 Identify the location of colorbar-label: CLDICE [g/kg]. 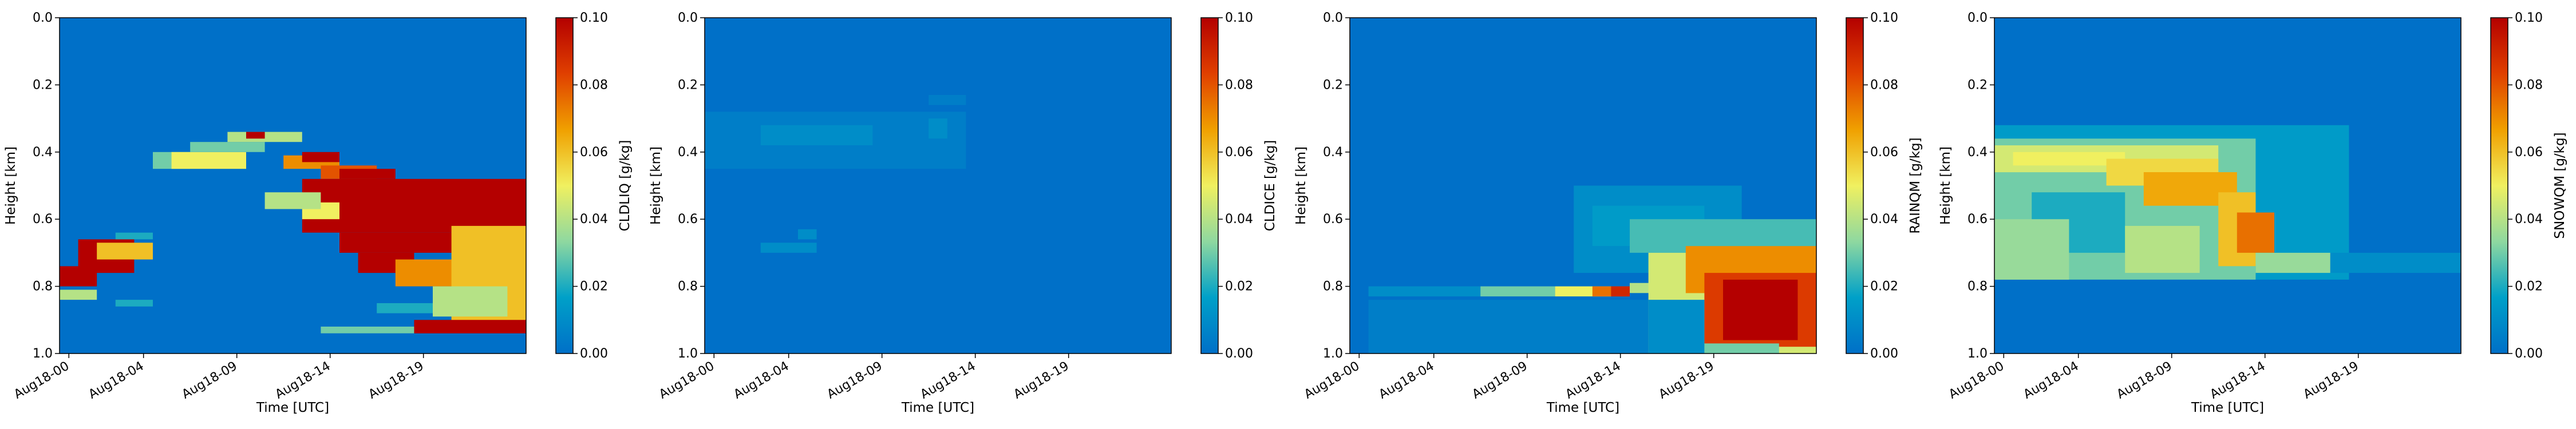
(1270, 185).